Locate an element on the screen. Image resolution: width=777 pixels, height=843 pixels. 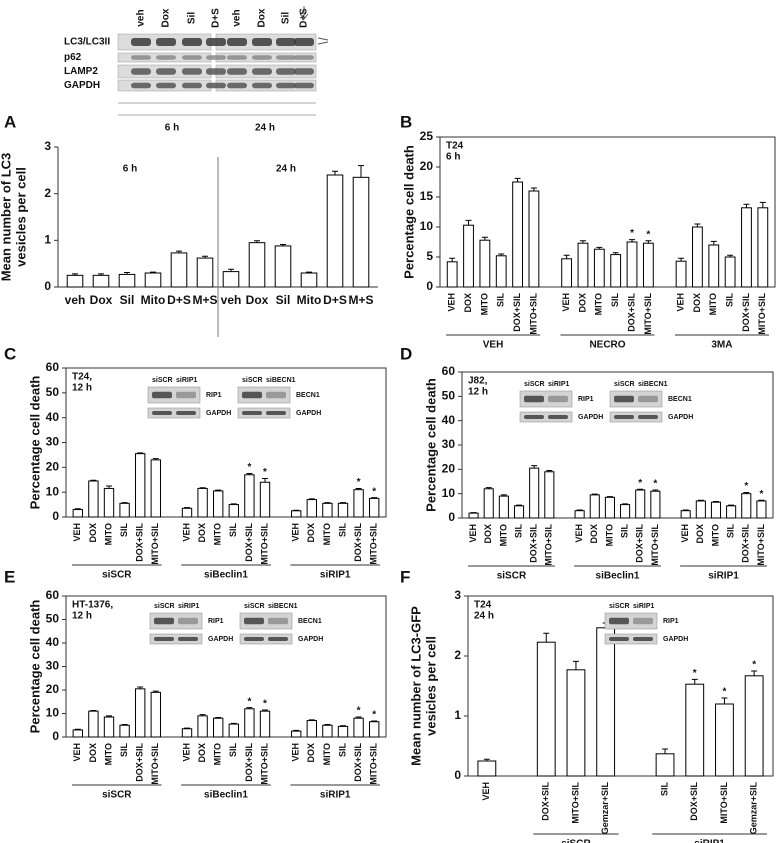
x-tick-label: Gemzar+SIL is located at coordinates (605, 808).